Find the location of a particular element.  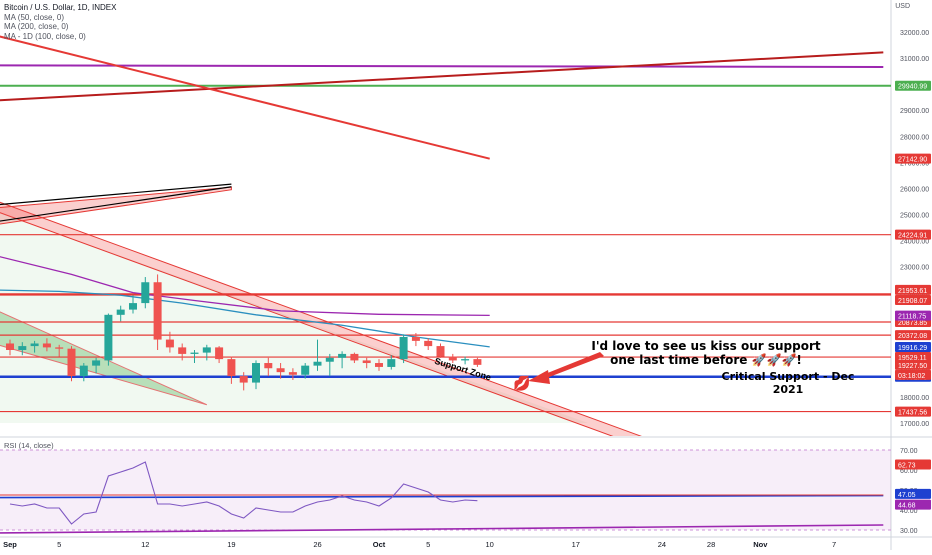

price-tick-label: 23000.00 is located at coordinates (914, 268).